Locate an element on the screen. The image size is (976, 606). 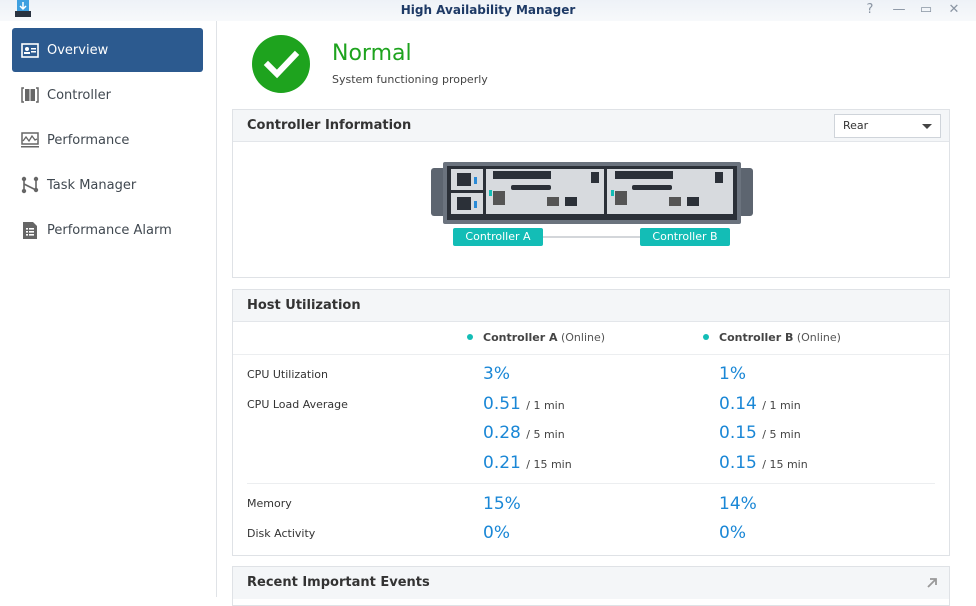
help-button: ? is located at coordinates (870, 9).